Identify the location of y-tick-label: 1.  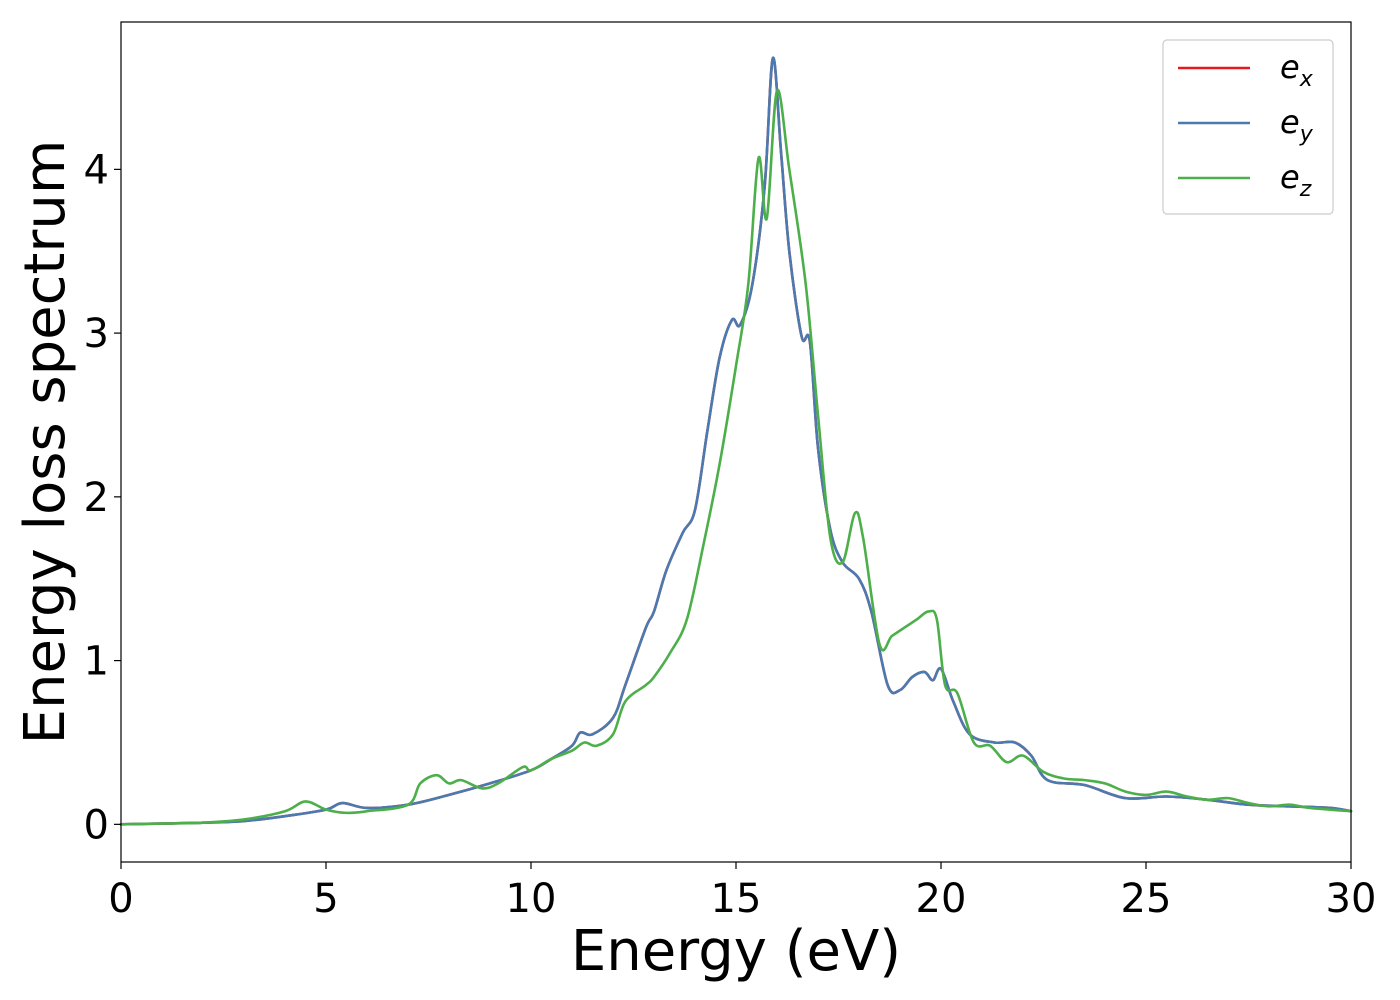
(96, 662).